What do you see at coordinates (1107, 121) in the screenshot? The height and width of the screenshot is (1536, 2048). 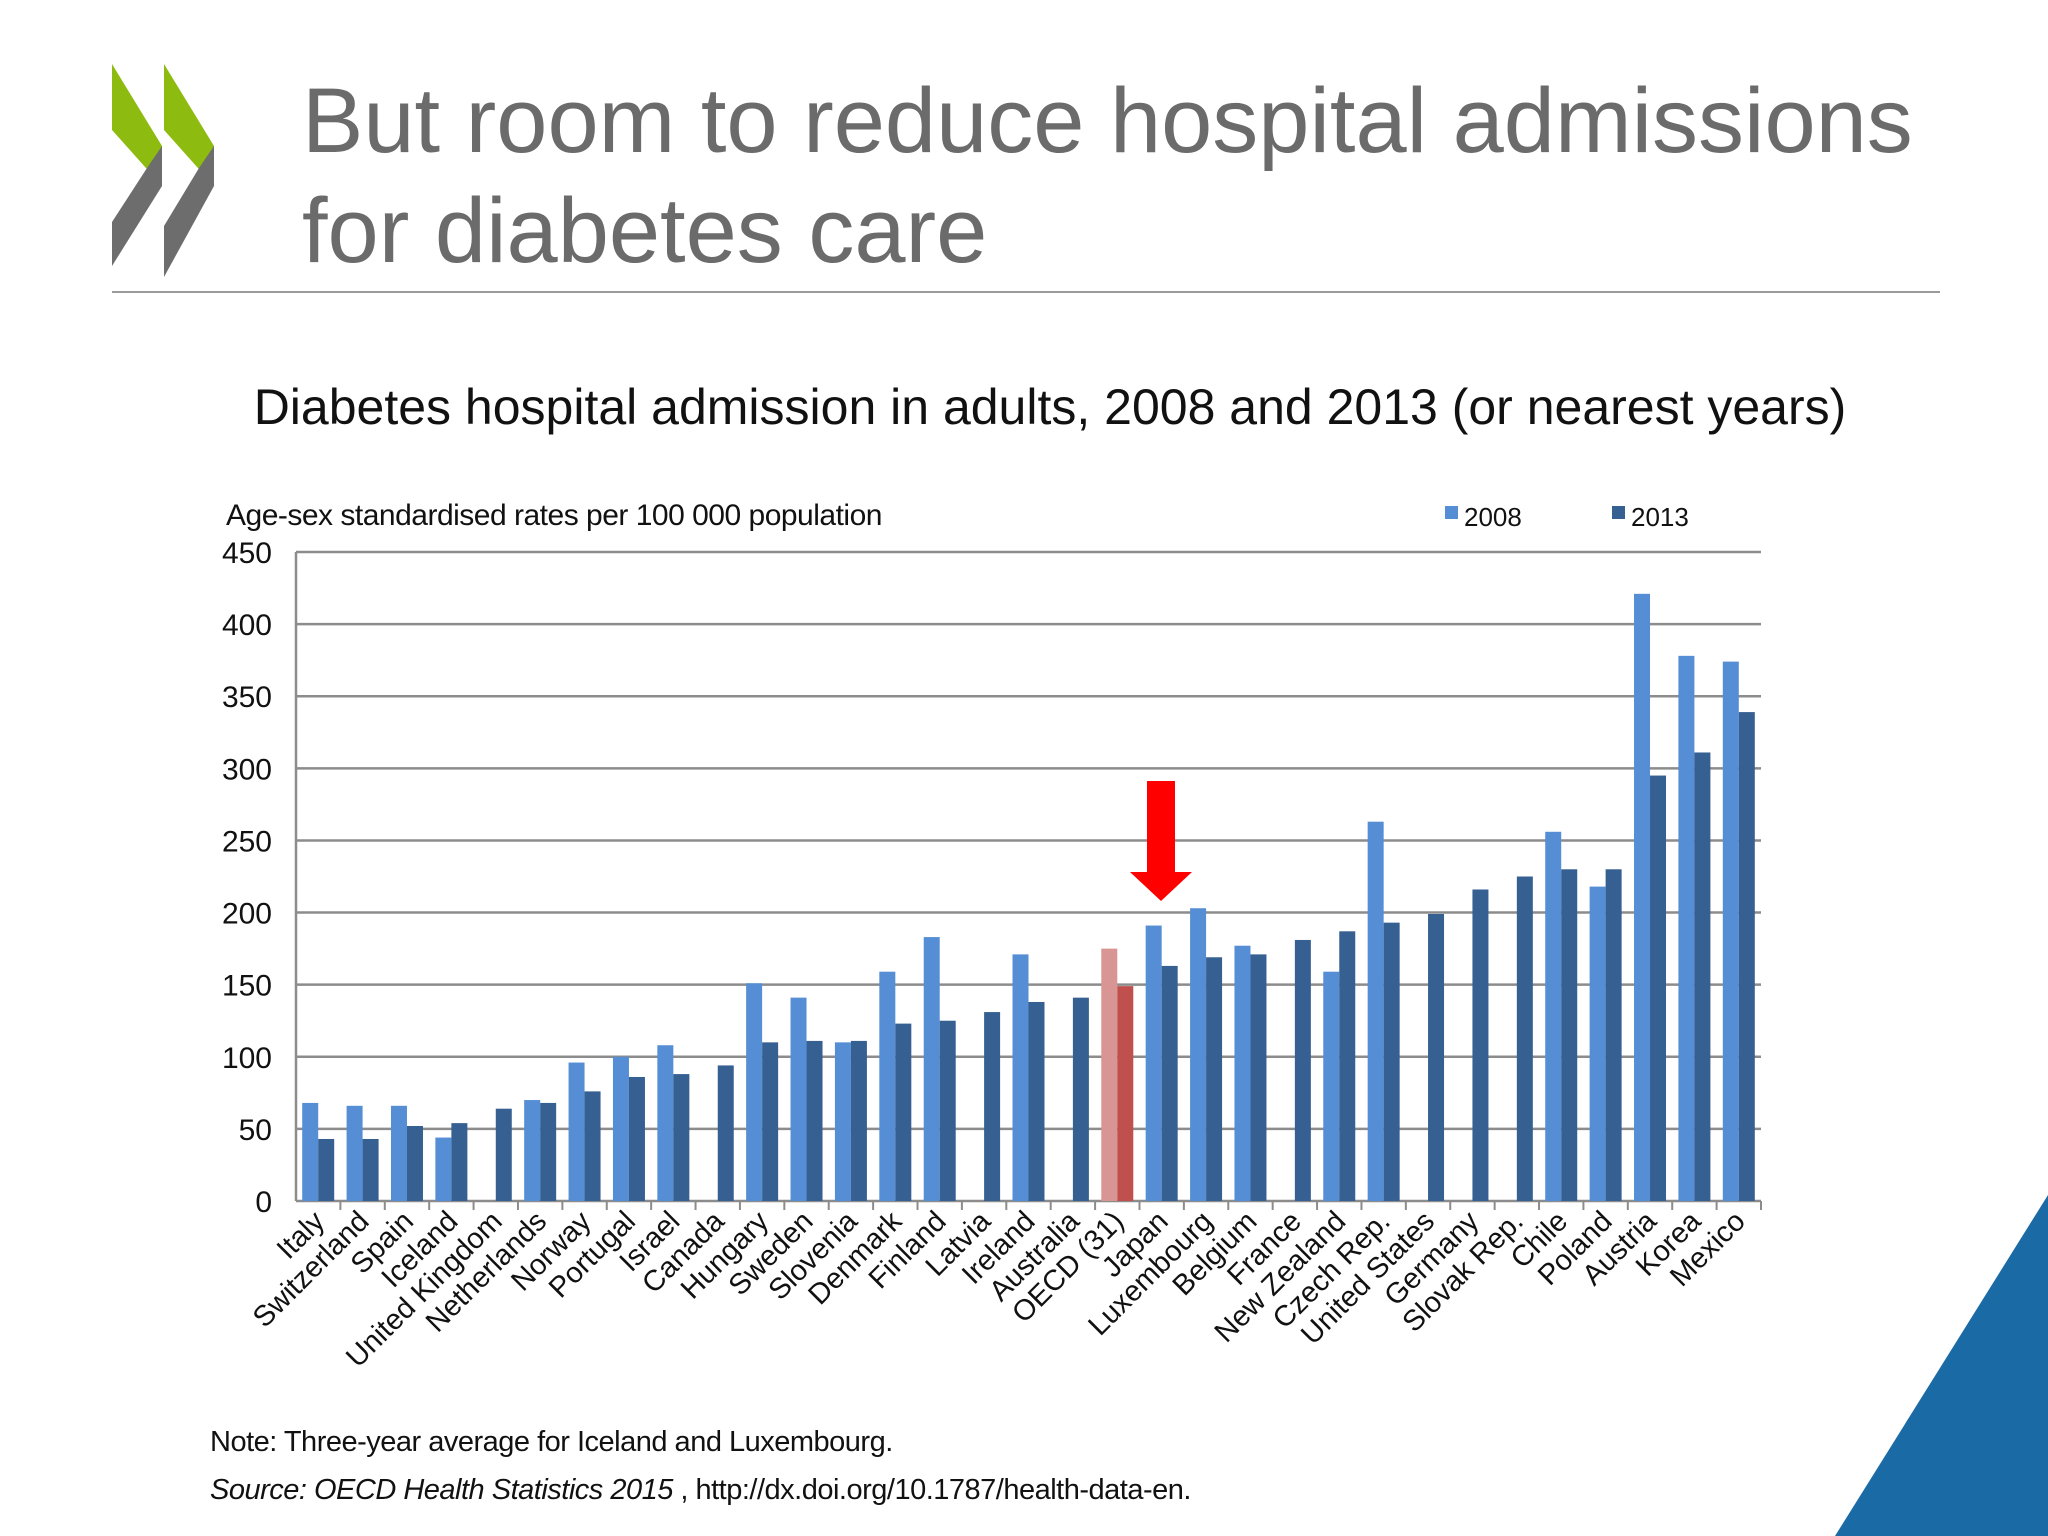 I see `title-line-1: But room to reduce hospital admissions` at bounding box center [1107, 121].